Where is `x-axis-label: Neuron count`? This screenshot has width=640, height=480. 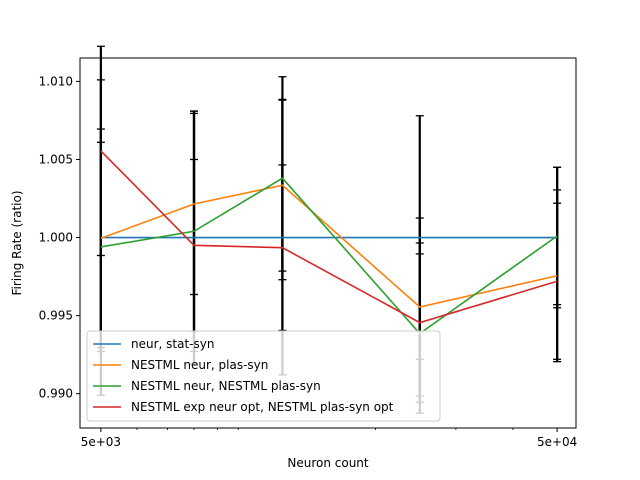
x-axis-label: Neuron count is located at coordinates (328, 463).